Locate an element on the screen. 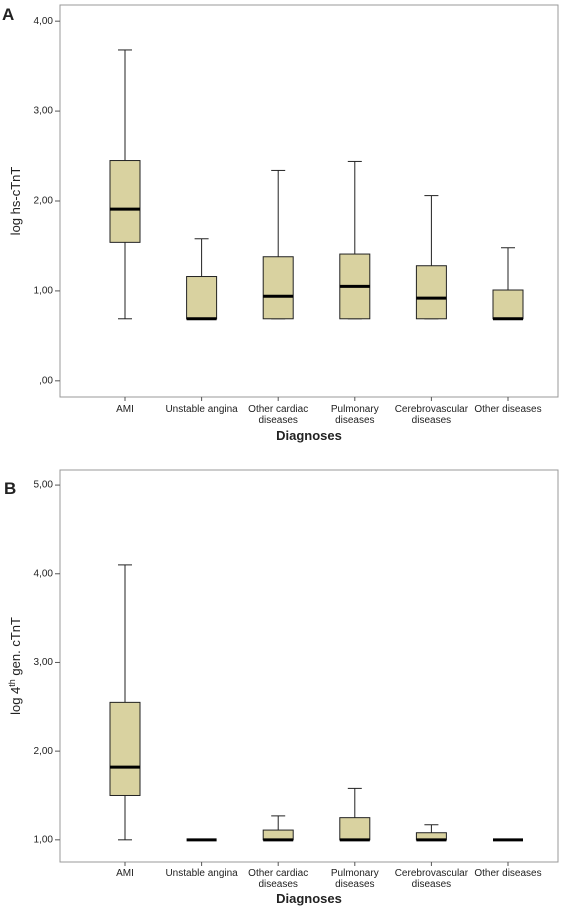 This screenshot has height=916, width=574. y-axis-label: log 4th gen. cTnT is located at coordinates (15, 666).